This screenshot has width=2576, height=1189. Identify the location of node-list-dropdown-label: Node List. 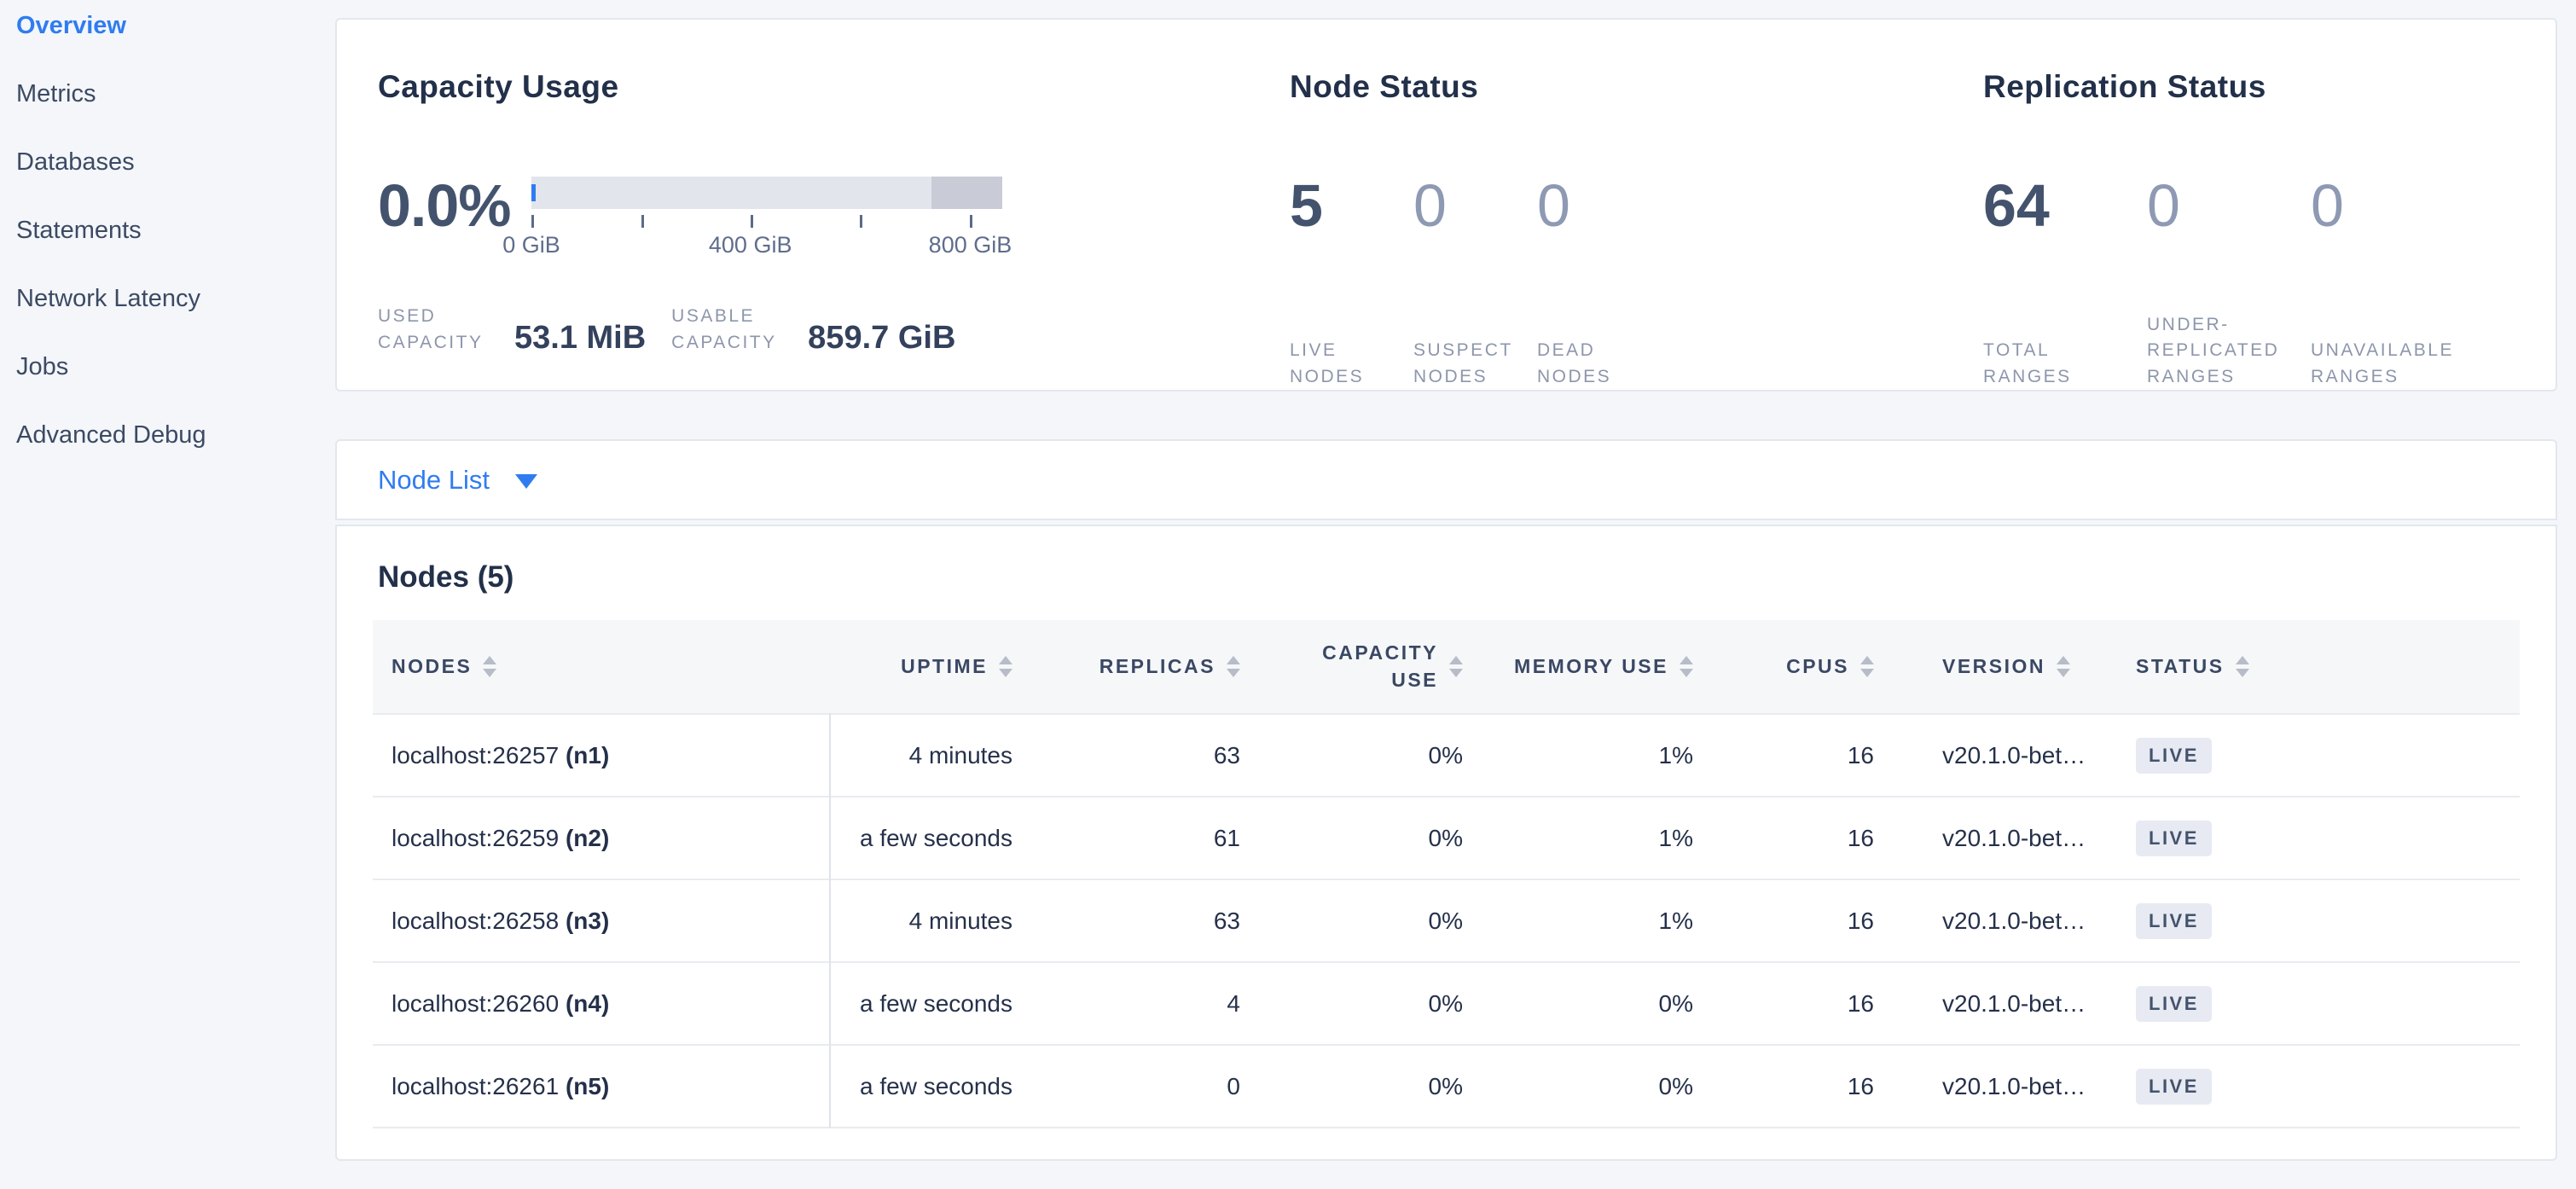
(434, 479).